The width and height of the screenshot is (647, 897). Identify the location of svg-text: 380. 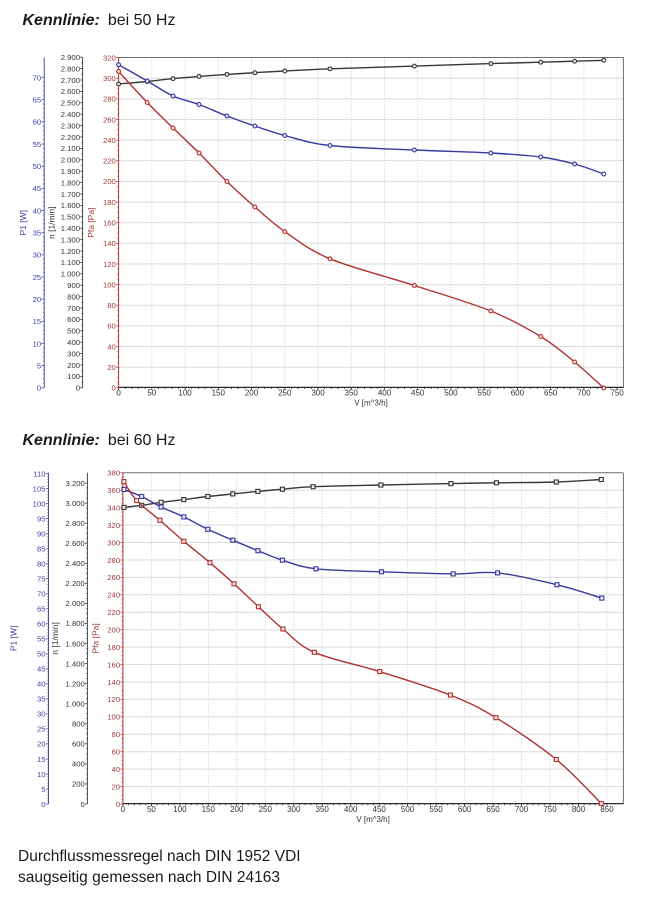
(113, 473).